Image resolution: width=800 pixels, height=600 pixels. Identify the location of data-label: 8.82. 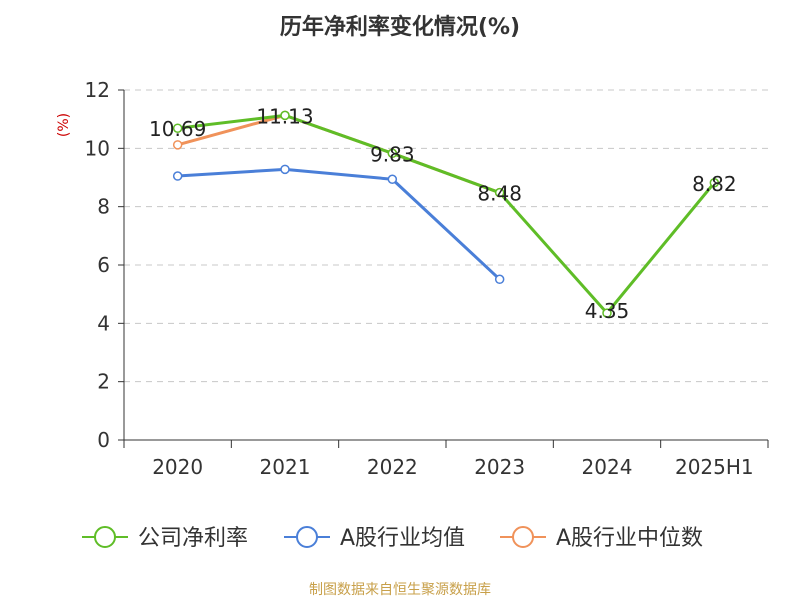
(714, 184).